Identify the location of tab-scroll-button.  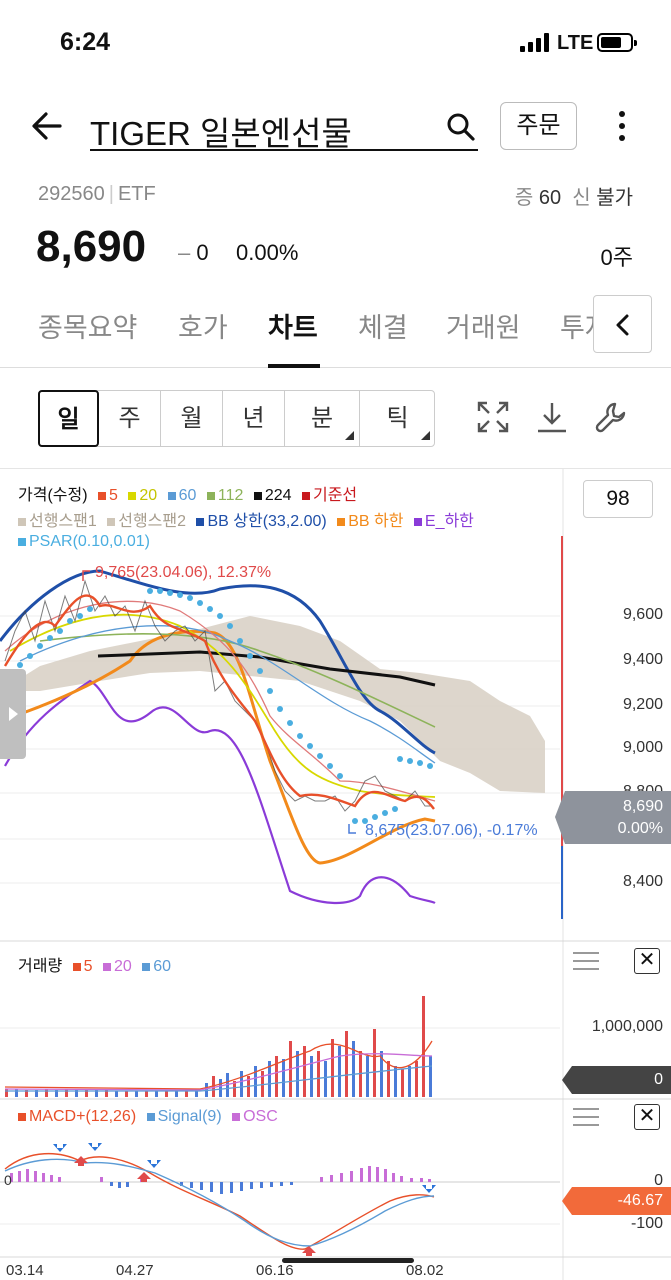
(622, 324).